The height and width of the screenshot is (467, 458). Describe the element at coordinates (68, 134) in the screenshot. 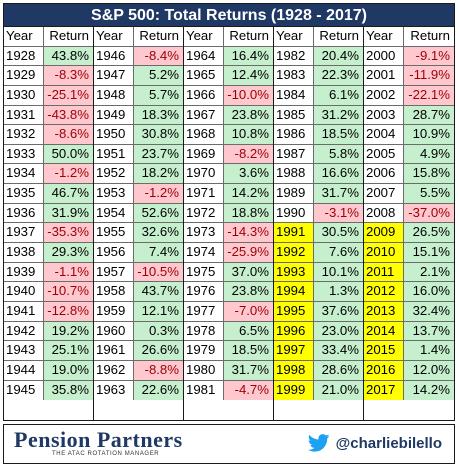

I see `return-cell: -8.6%` at that location.